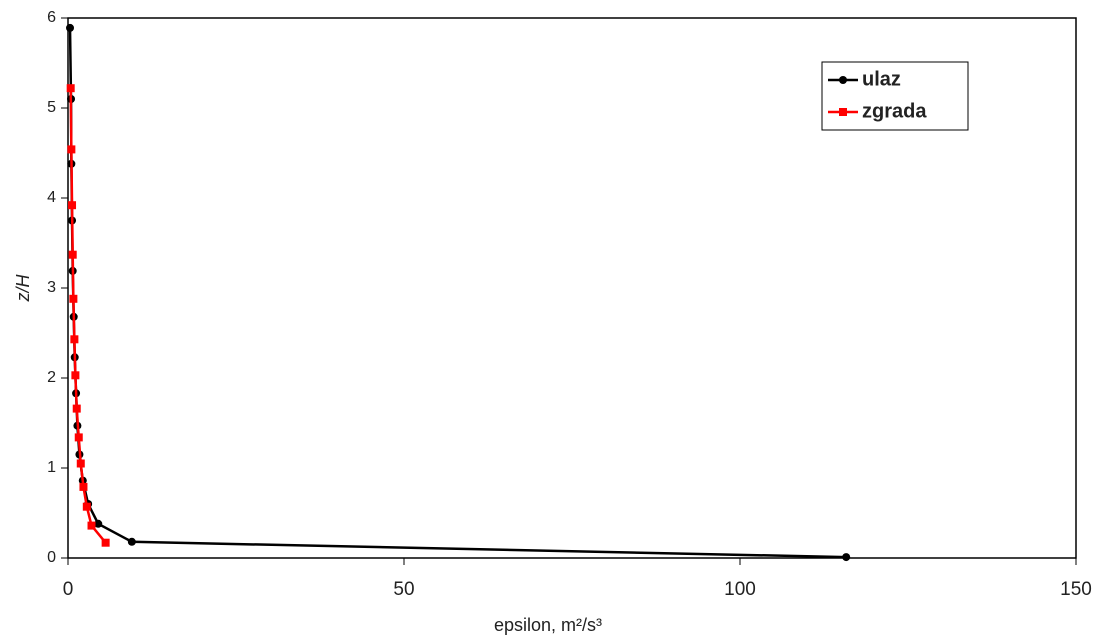  Describe the element at coordinates (51, 467) in the screenshot. I see `y-tick-label: 1` at that location.